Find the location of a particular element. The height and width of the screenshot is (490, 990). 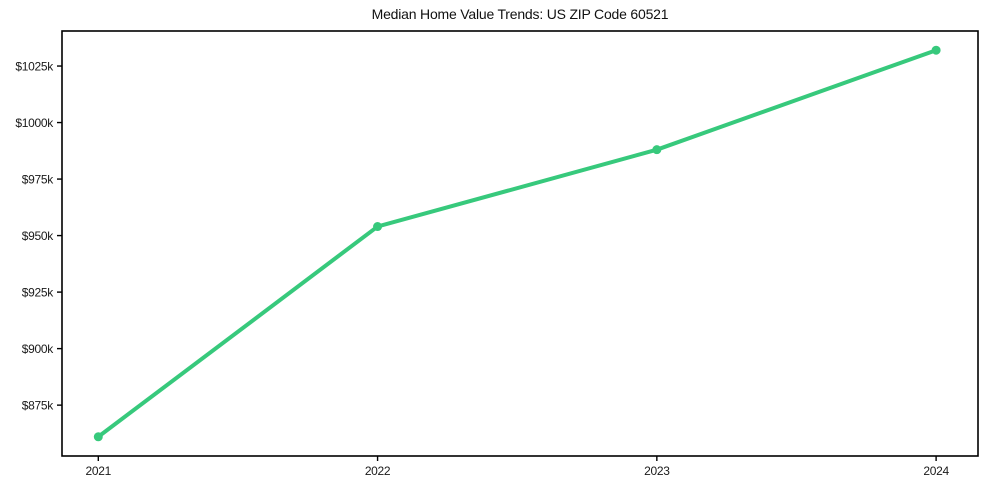

y-tick-label: $950k is located at coordinates (38, 236).